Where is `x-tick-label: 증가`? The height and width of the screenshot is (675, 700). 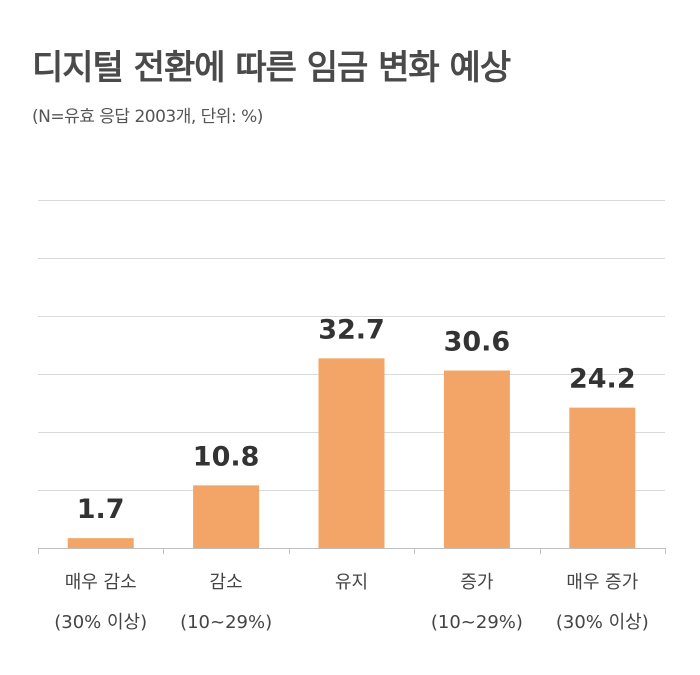 x-tick-label: 증가 is located at coordinates (476, 582).